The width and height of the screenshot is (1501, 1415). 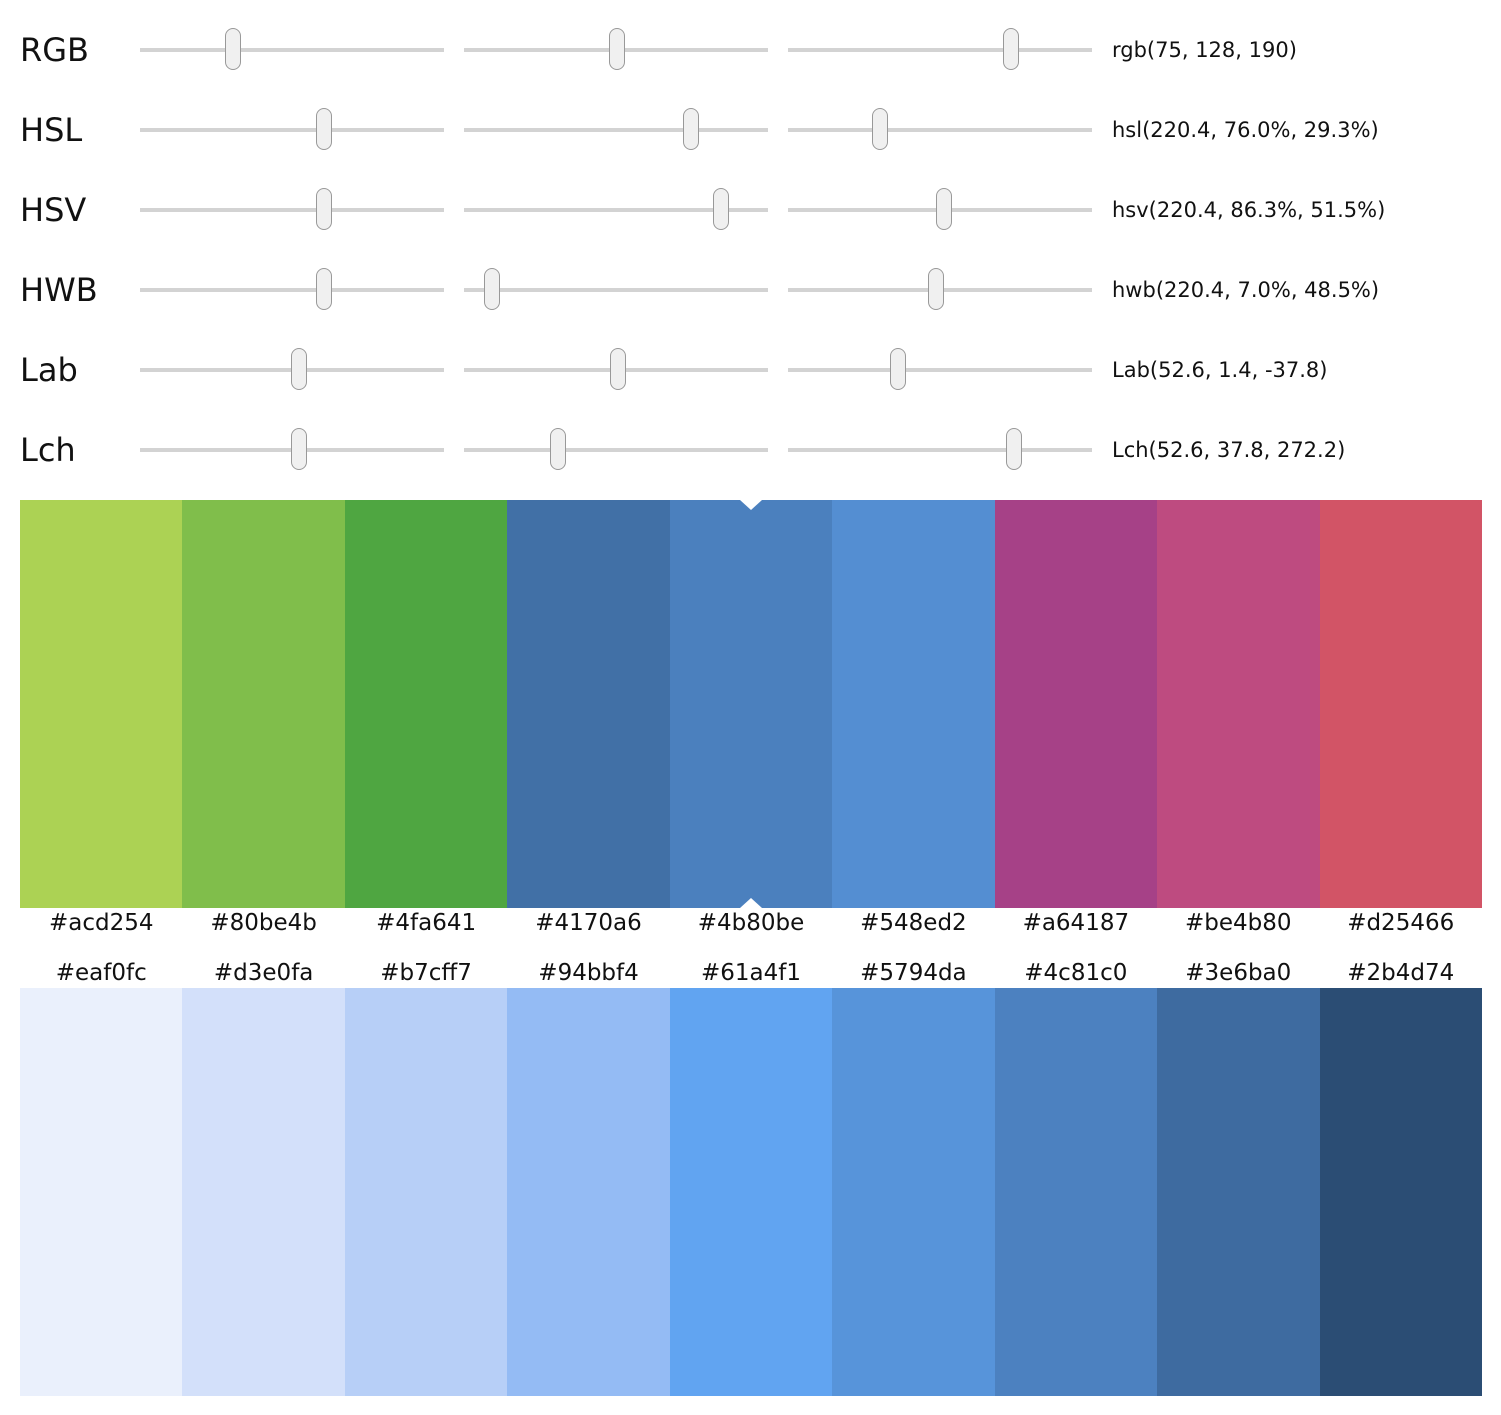 What do you see at coordinates (263, 923) in the screenshot?
I see `swatch-hex: #80be4b` at bounding box center [263, 923].